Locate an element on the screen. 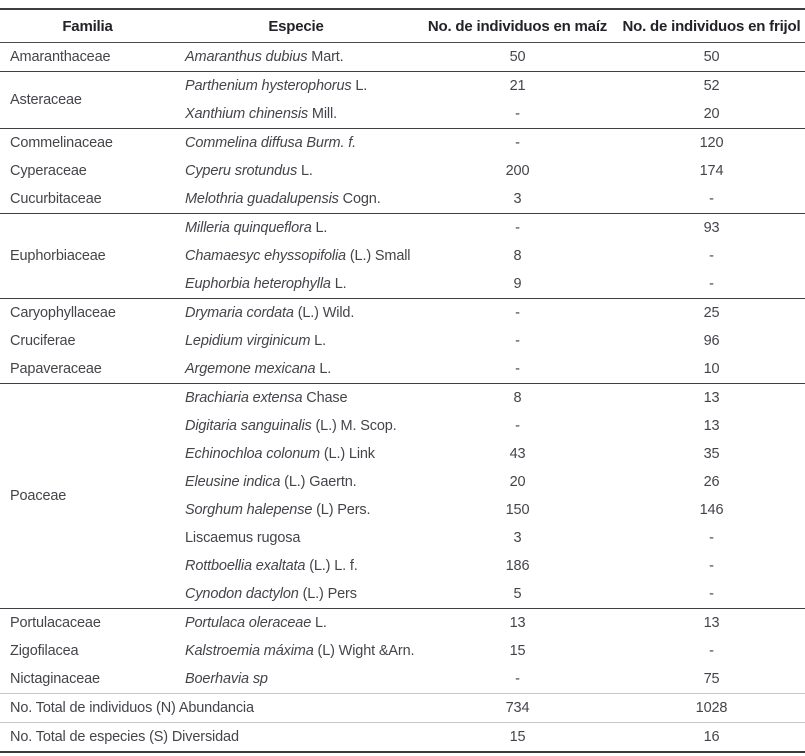  species-name: Brachiaria extensa is located at coordinates (244, 398).